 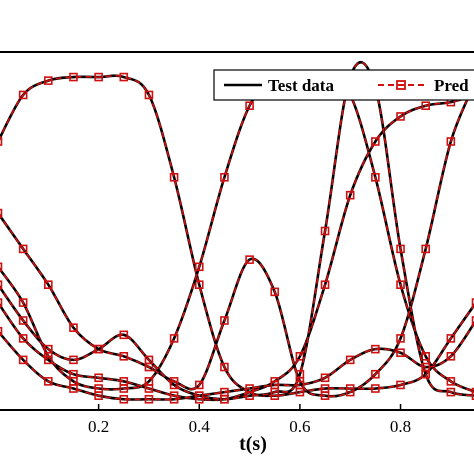 I want to click on x-tick-label: 0.6, so click(x=299, y=426).